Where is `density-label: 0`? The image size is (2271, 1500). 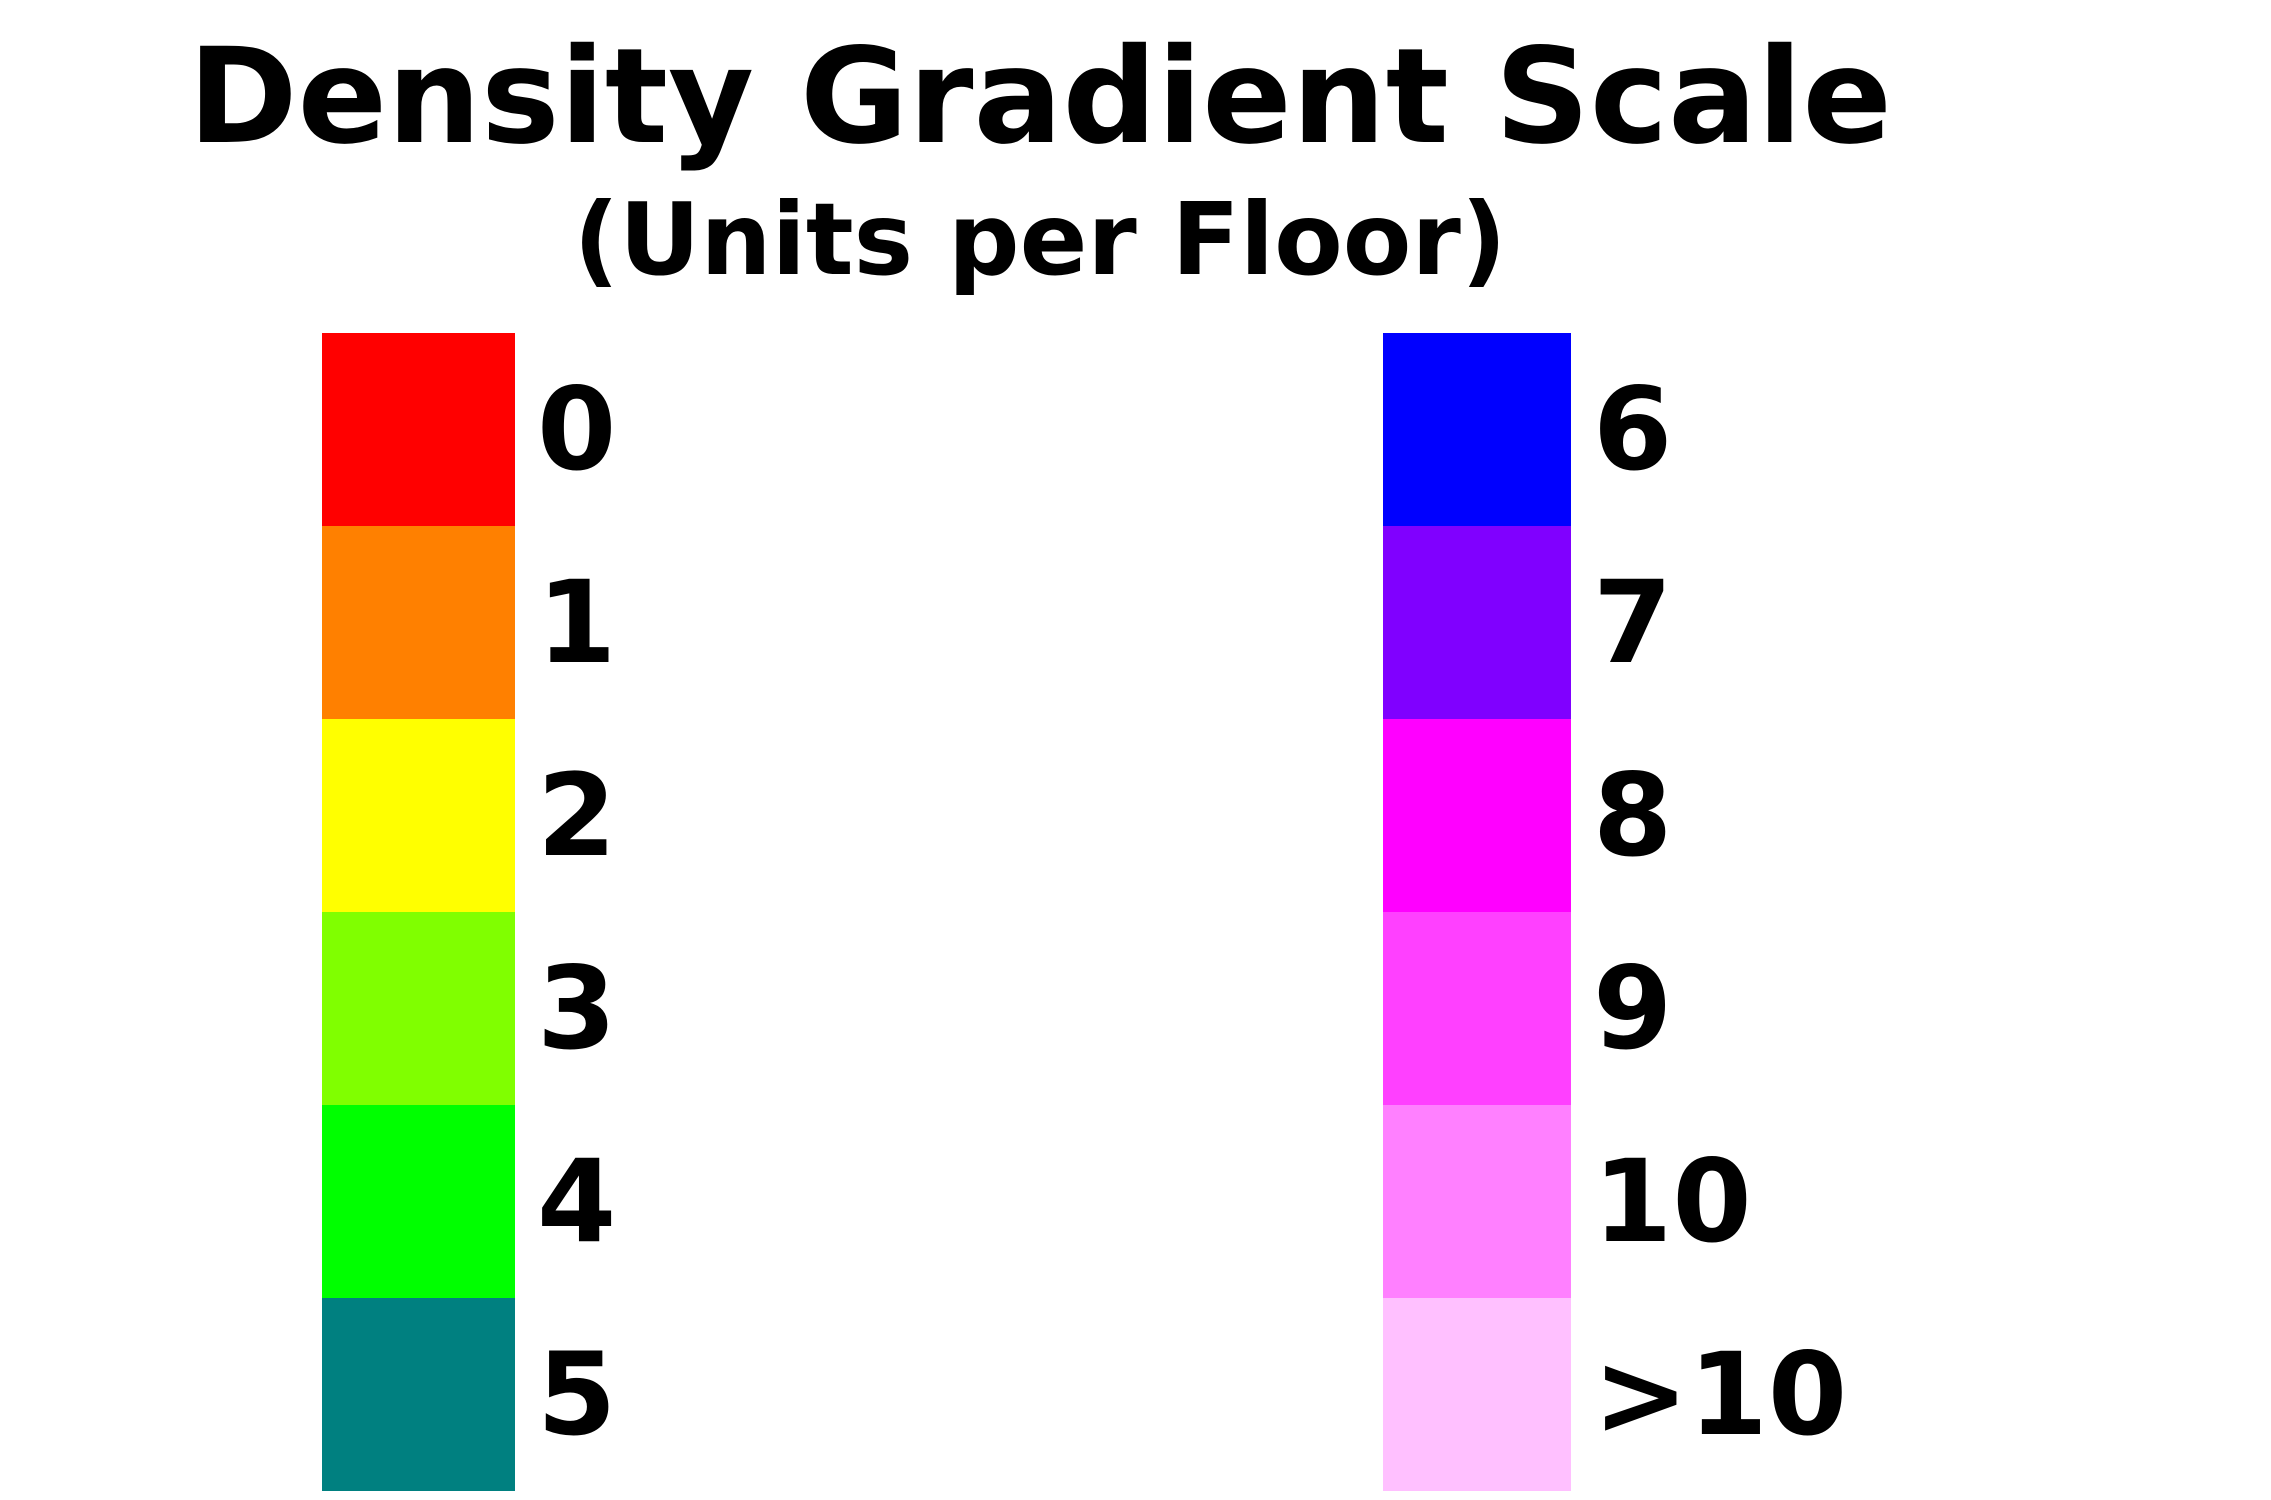
density-label: 0 is located at coordinates (577, 429).